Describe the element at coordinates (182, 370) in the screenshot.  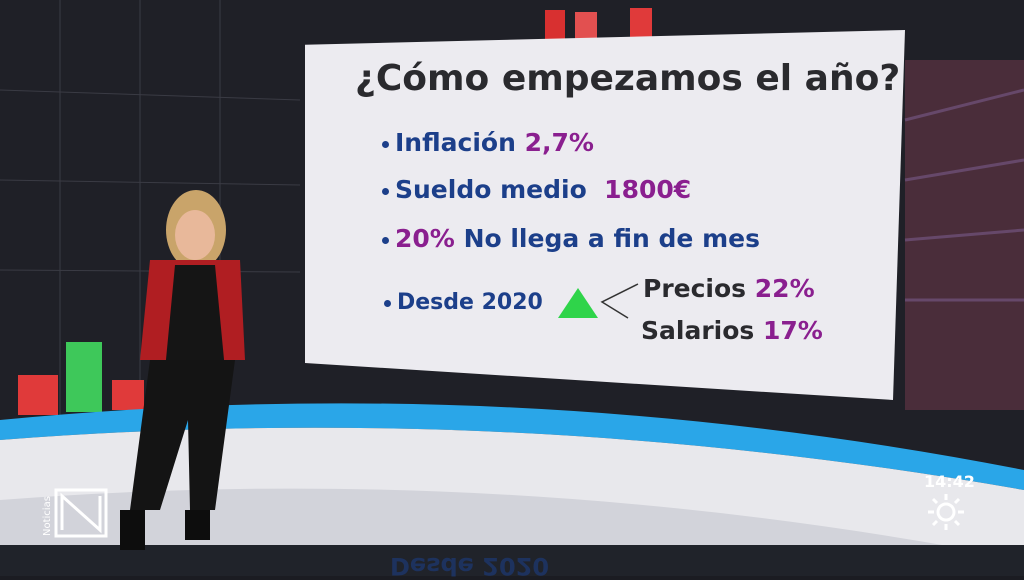
I see `presenter` at that location.